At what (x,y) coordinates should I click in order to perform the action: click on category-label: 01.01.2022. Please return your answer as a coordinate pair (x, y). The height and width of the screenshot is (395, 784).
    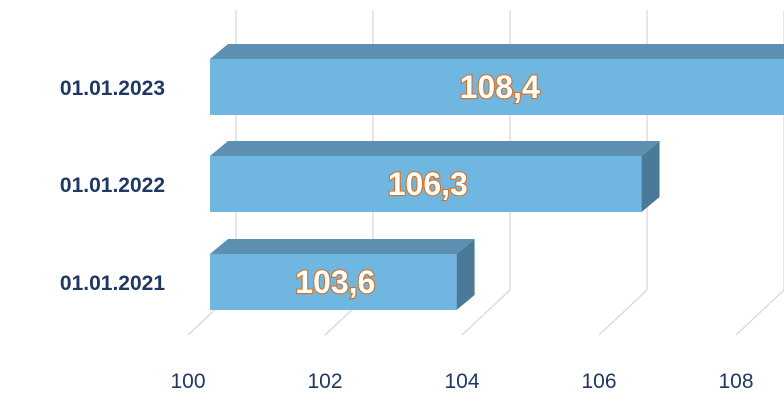
    Looking at the image, I should click on (112, 185).